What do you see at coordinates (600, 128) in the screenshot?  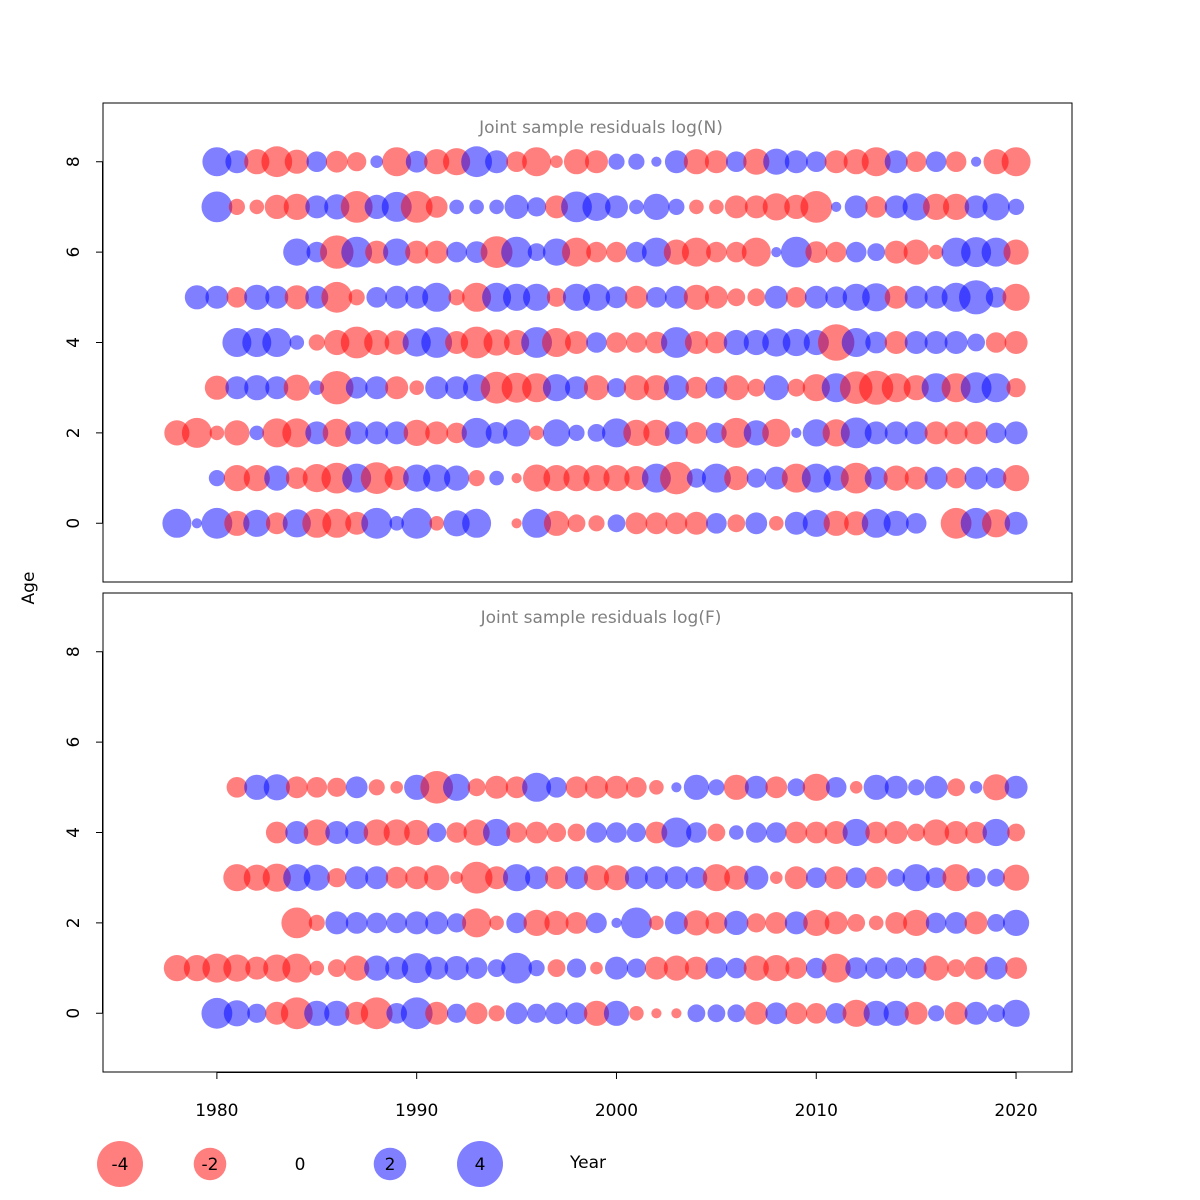 I see `panel-title: Joint sample residuals log(N)` at bounding box center [600, 128].